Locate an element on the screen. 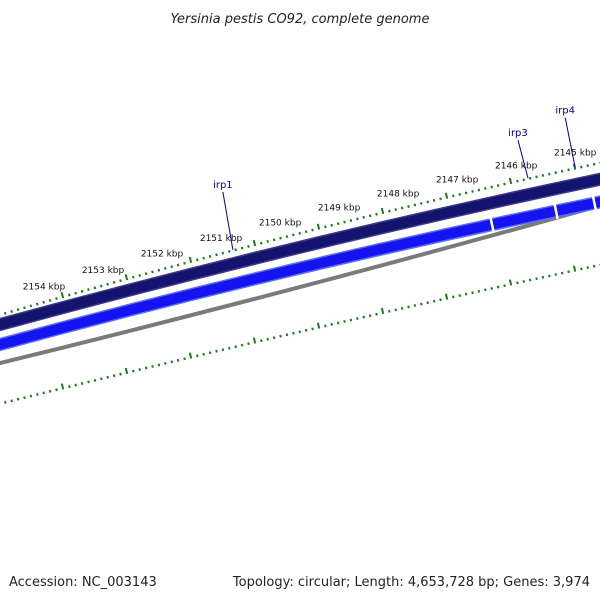 Image resolution: width=600 pixels, height=600 pixels. ruler-label: 2153 kbp is located at coordinates (103, 271).